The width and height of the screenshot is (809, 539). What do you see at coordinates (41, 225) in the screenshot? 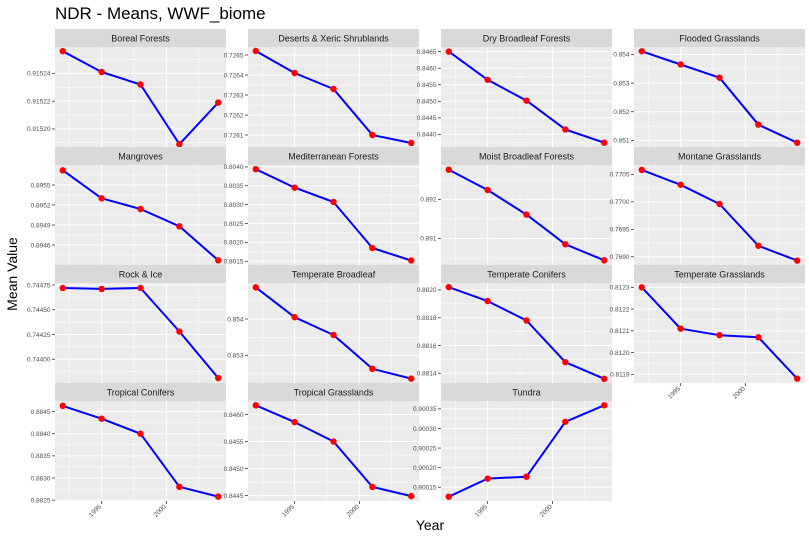
I see `y-tick-label: 0.8949` at bounding box center [41, 225].